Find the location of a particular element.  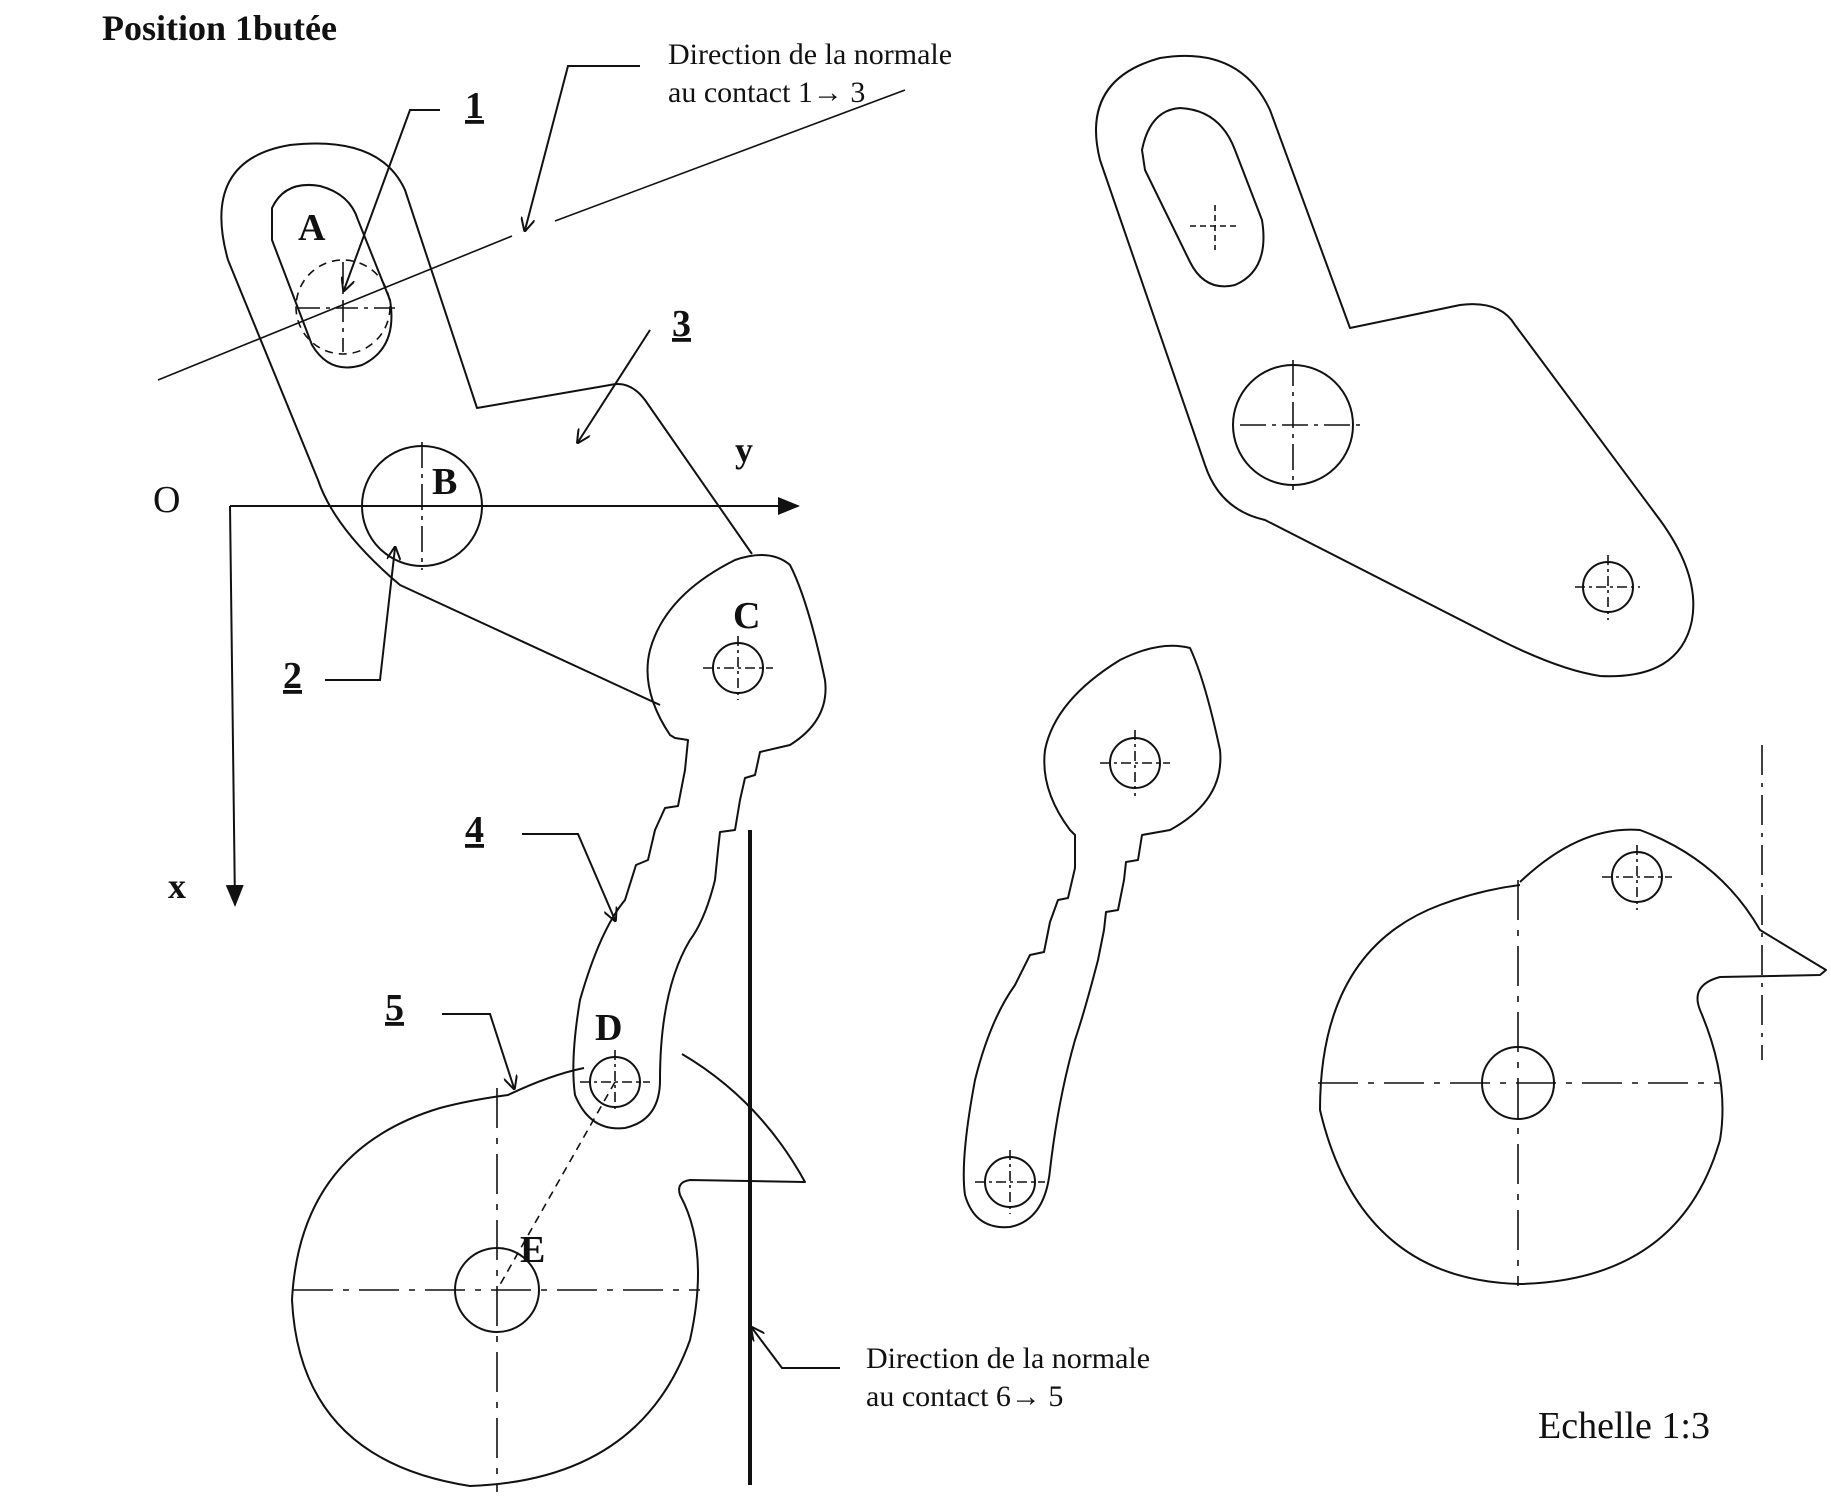

x-axis is located at coordinates (234, 706).